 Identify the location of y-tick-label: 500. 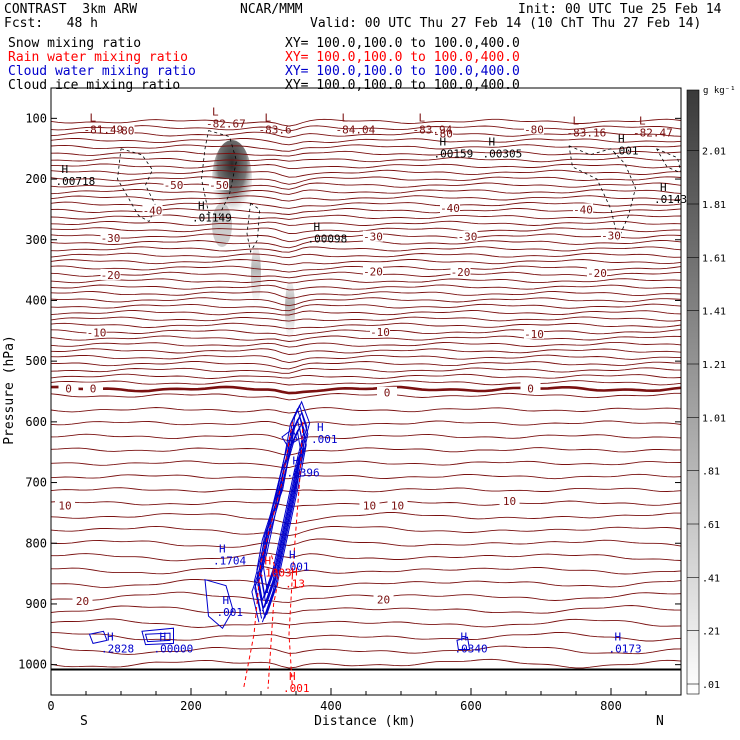
(36, 361).